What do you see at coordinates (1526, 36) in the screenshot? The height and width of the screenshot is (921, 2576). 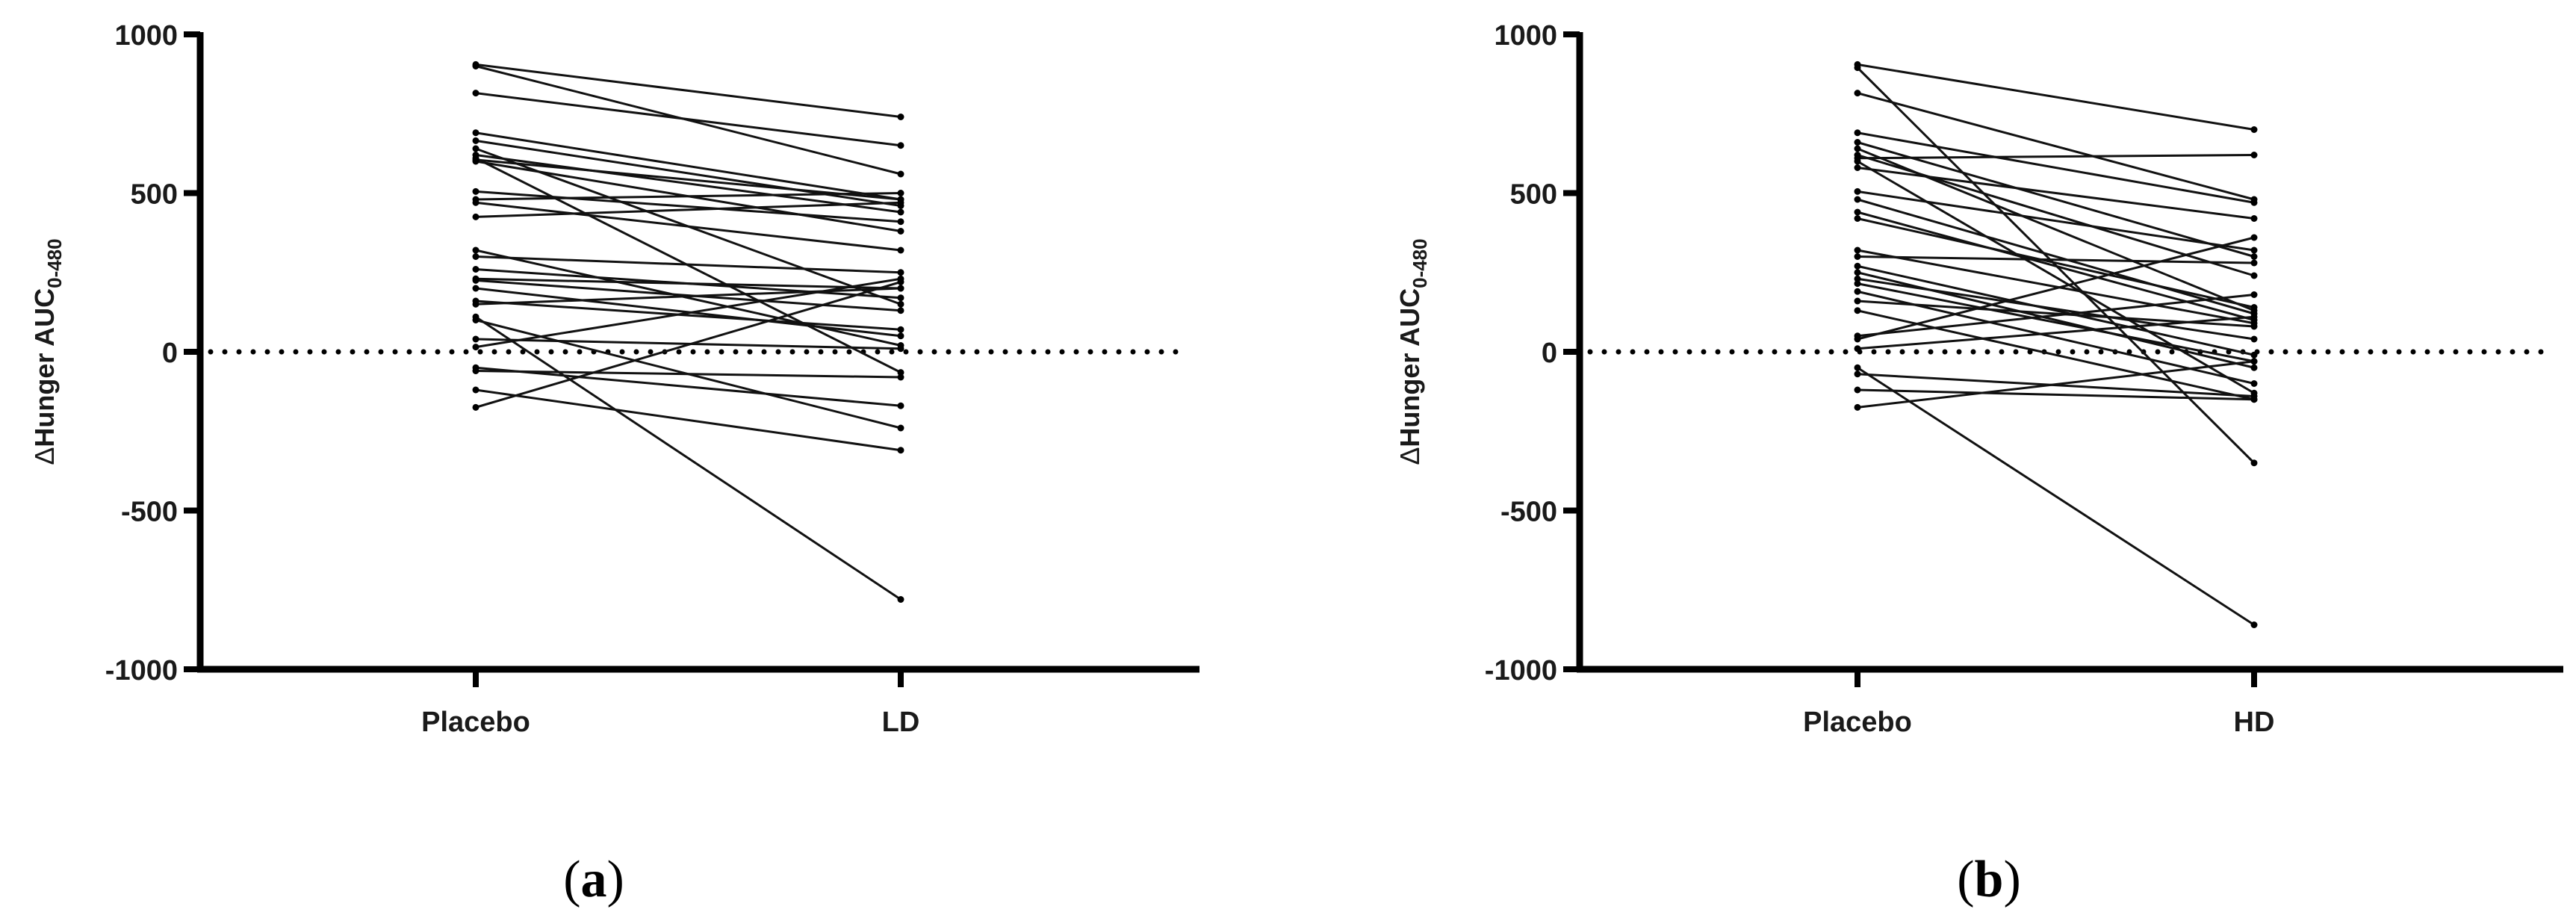 I see `y-tick-label: 1000` at bounding box center [1526, 36].